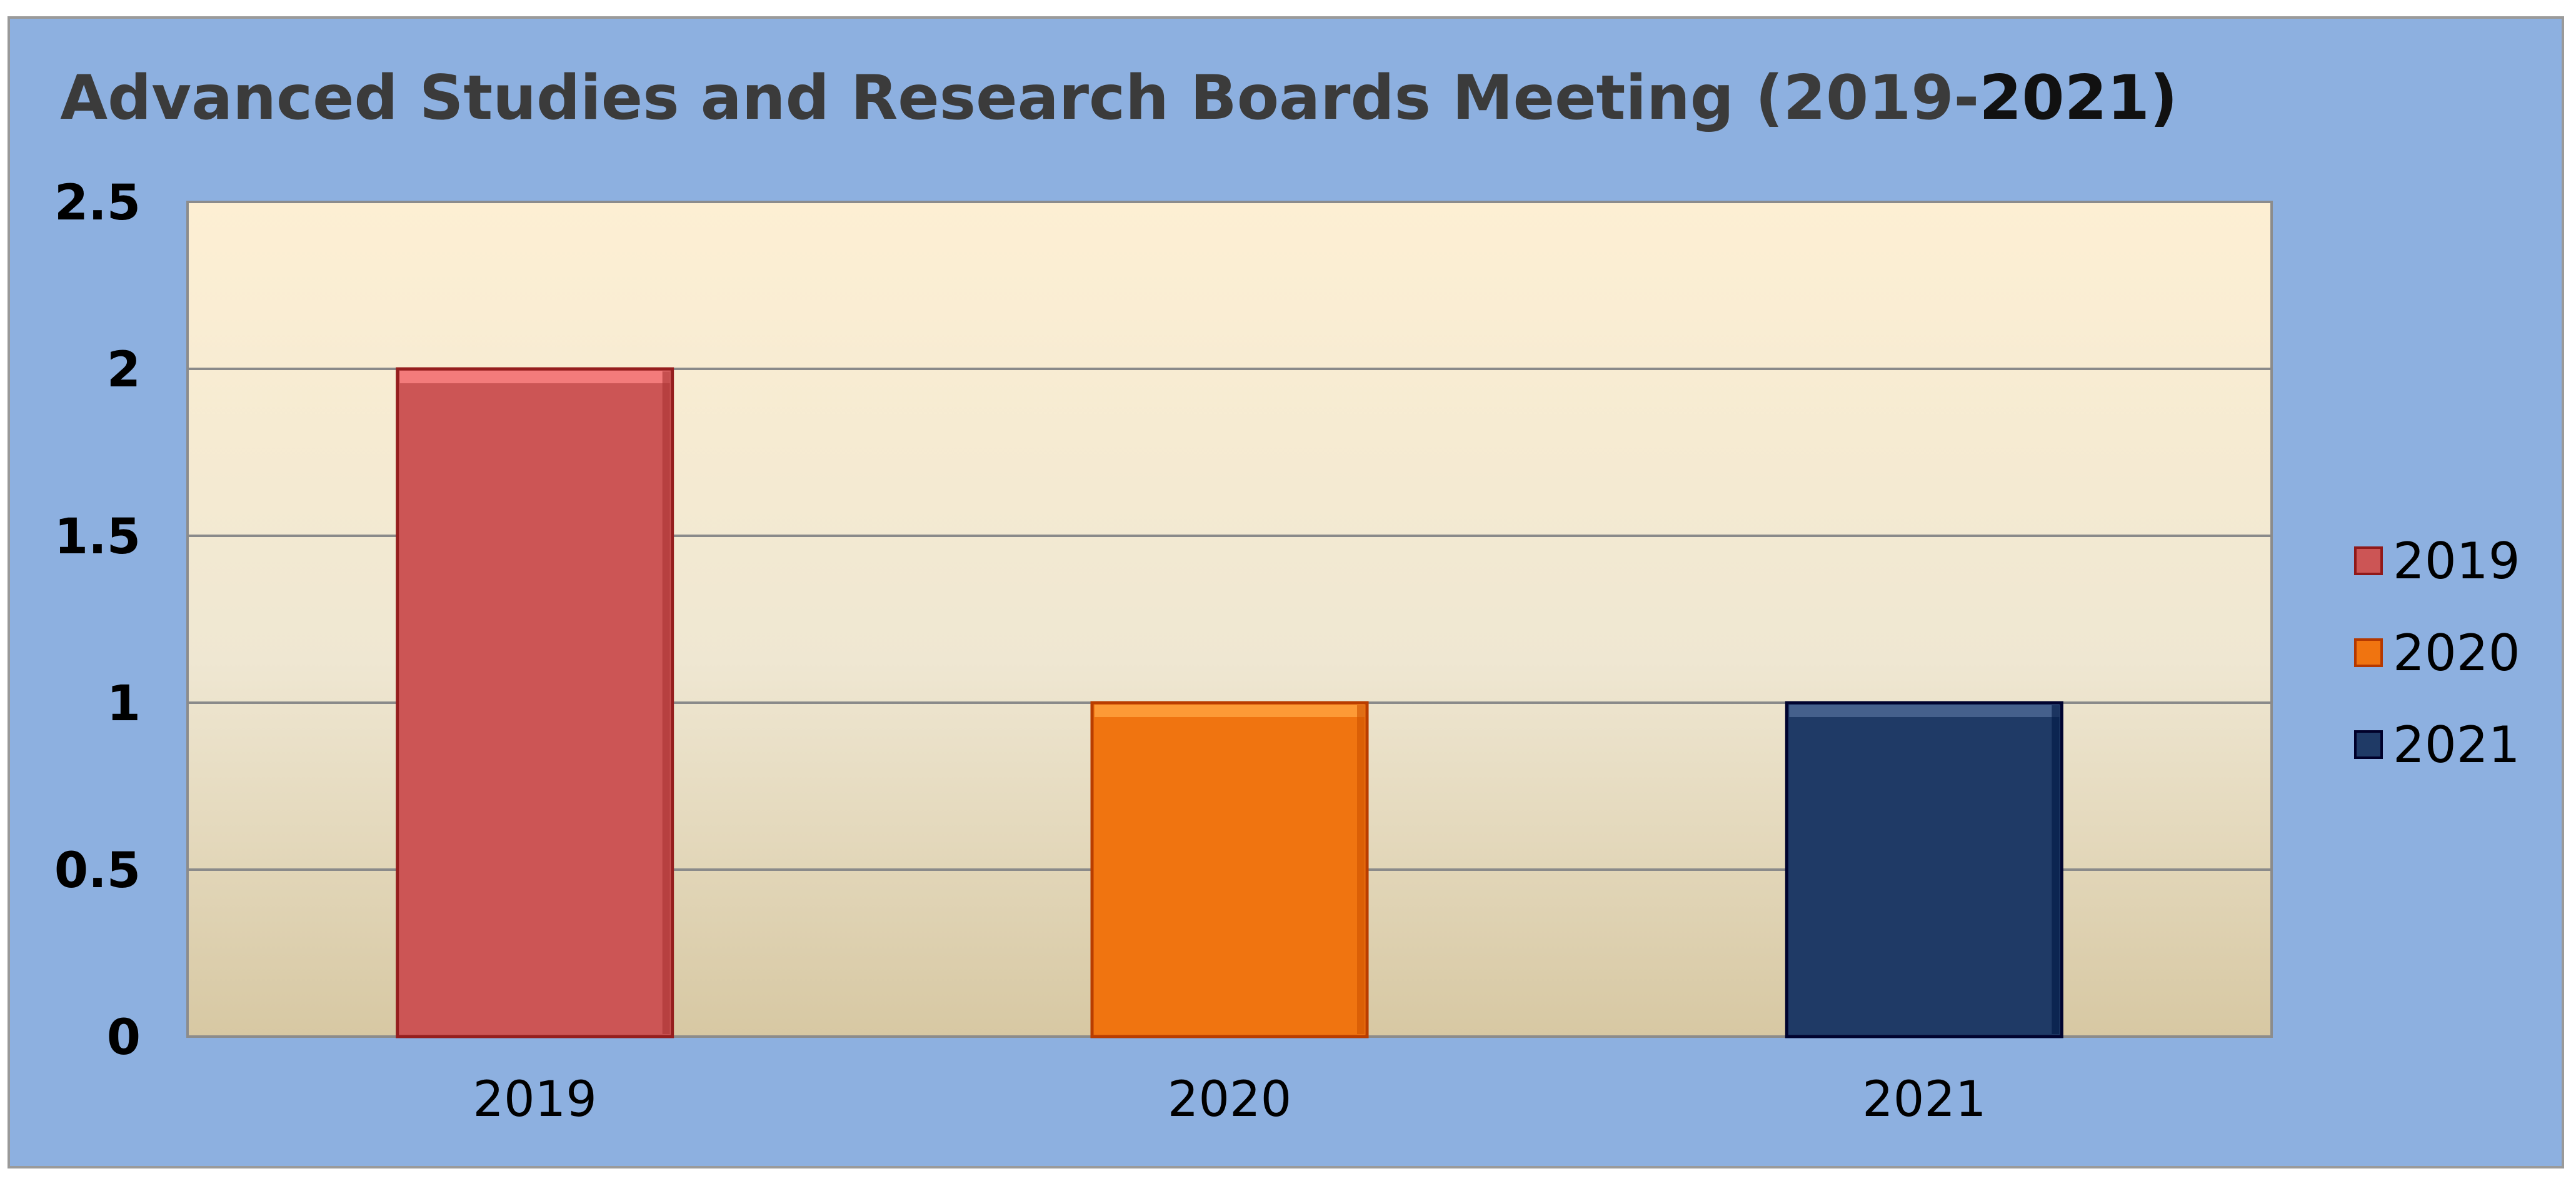 This screenshot has width=2576, height=1191. Describe the element at coordinates (2078, 98) in the screenshot. I see `chart-title-end: 2021)` at that location.